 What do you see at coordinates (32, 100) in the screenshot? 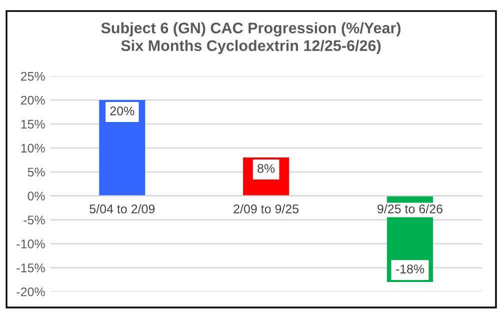
I see `y-tick-label: 20%` at bounding box center [32, 100].